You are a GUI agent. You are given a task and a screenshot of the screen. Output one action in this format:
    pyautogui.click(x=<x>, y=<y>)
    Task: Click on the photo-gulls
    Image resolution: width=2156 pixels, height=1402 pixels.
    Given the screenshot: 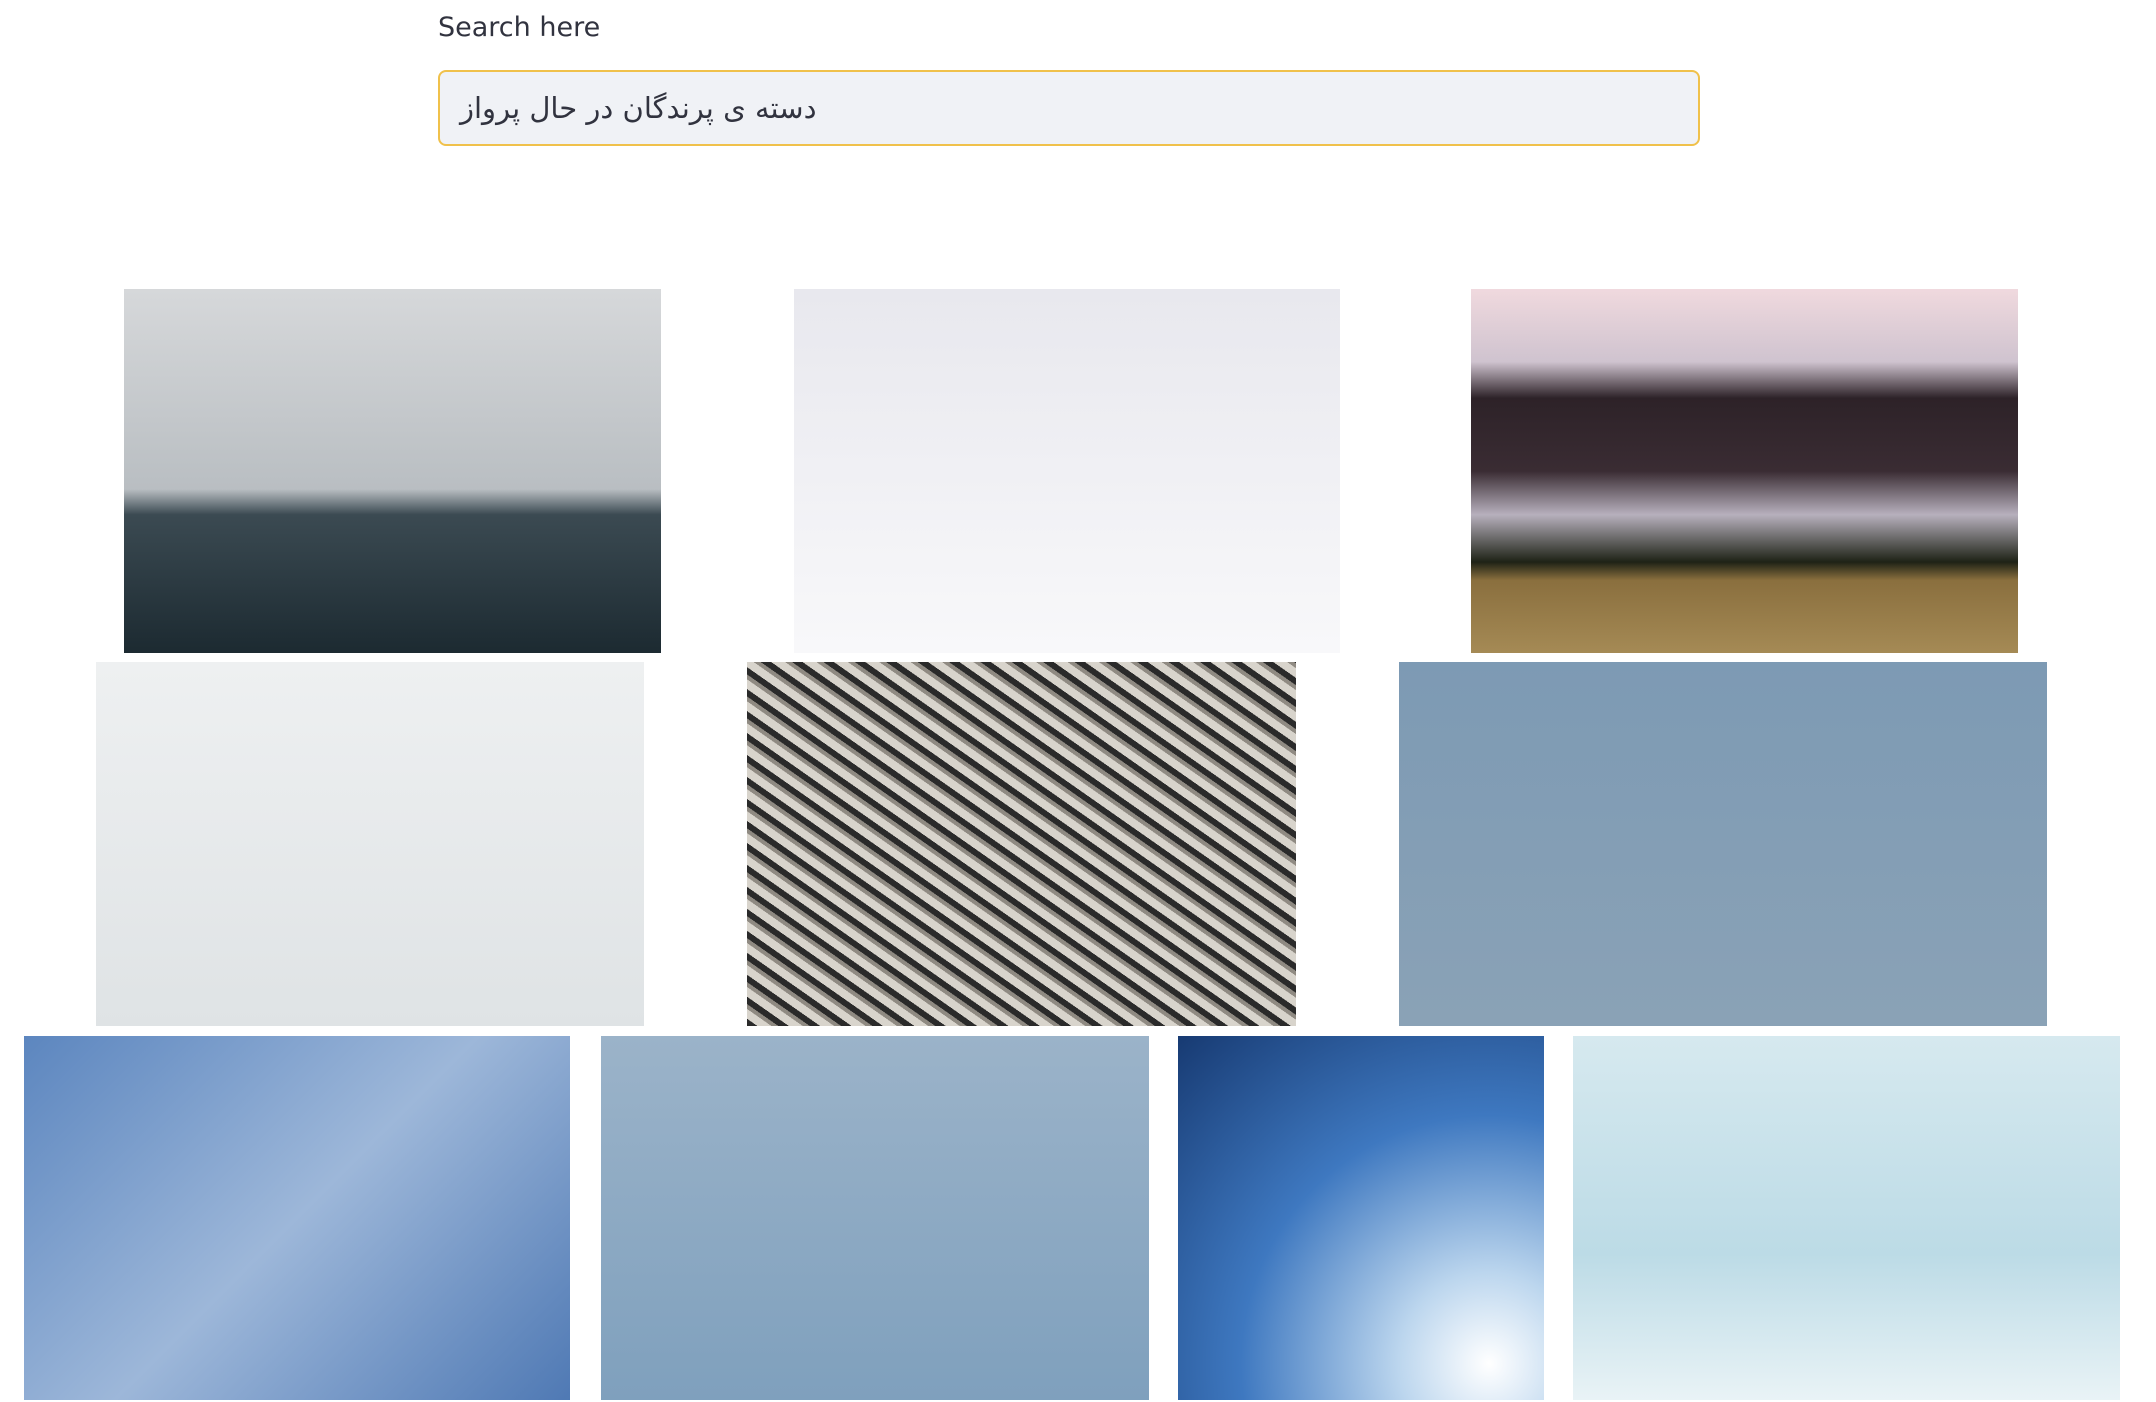 What is the action you would take?
    pyautogui.click(x=370, y=844)
    